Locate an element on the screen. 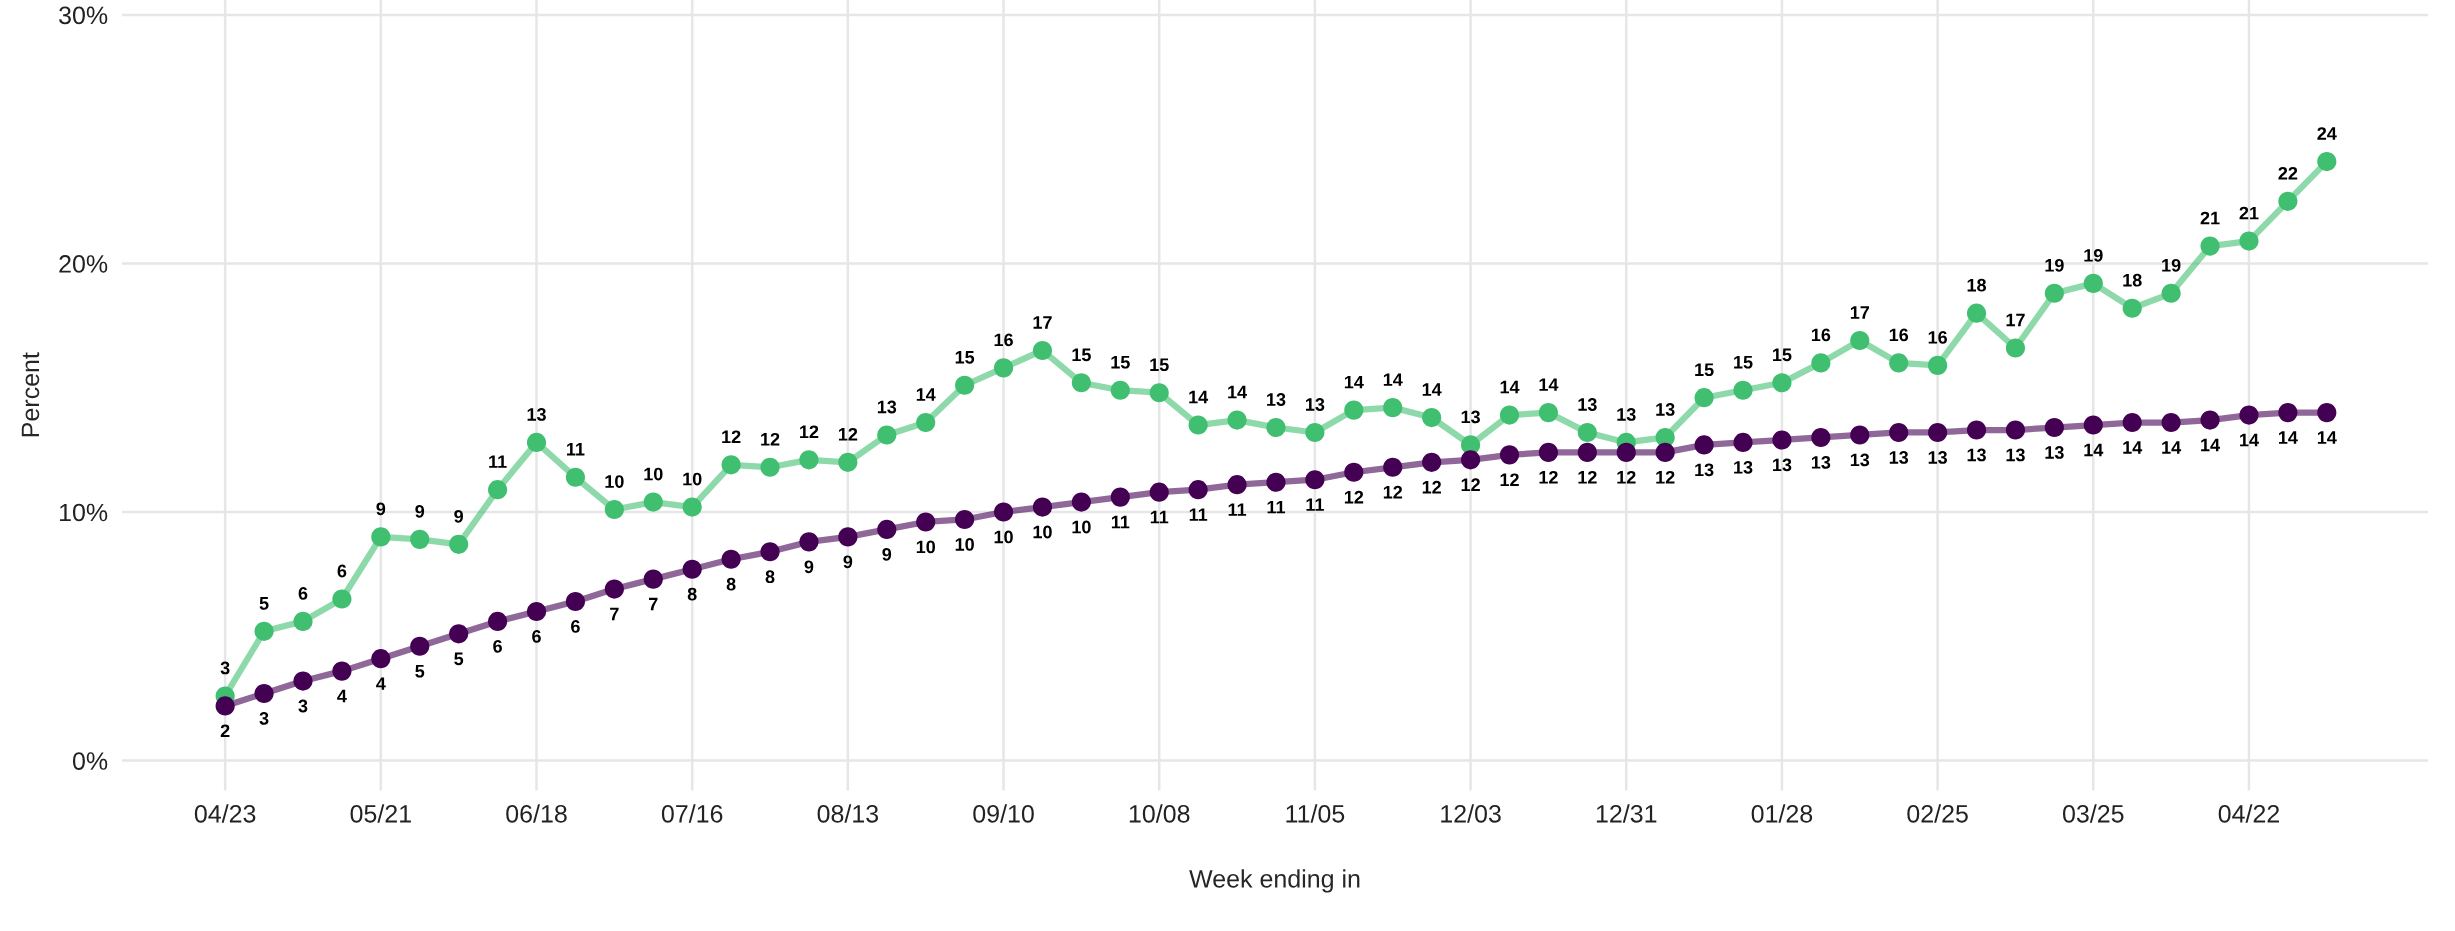  x-tick-label: 02/25 is located at coordinates (1937, 813).